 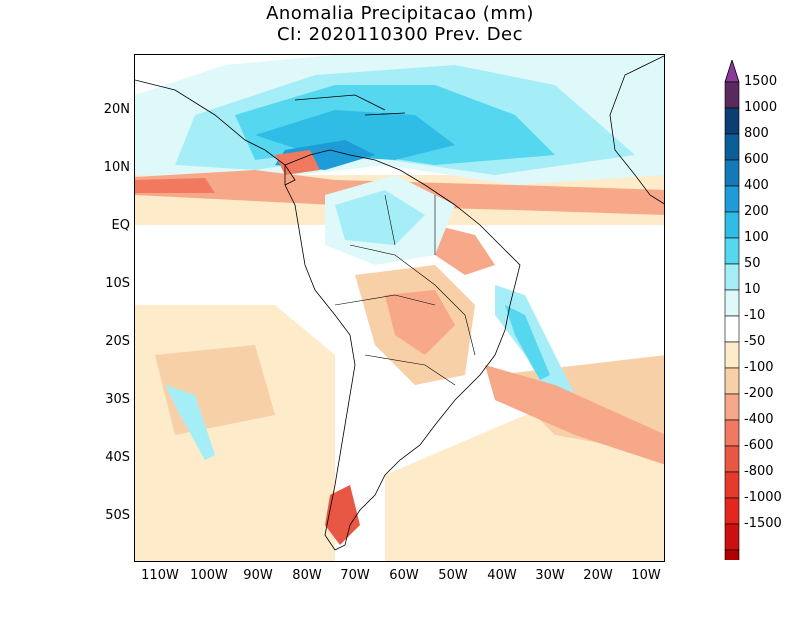 What do you see at coordinates (160, 575) in the screenshot?
I see `lon-label: 110W` at bounding box center [160, 575].